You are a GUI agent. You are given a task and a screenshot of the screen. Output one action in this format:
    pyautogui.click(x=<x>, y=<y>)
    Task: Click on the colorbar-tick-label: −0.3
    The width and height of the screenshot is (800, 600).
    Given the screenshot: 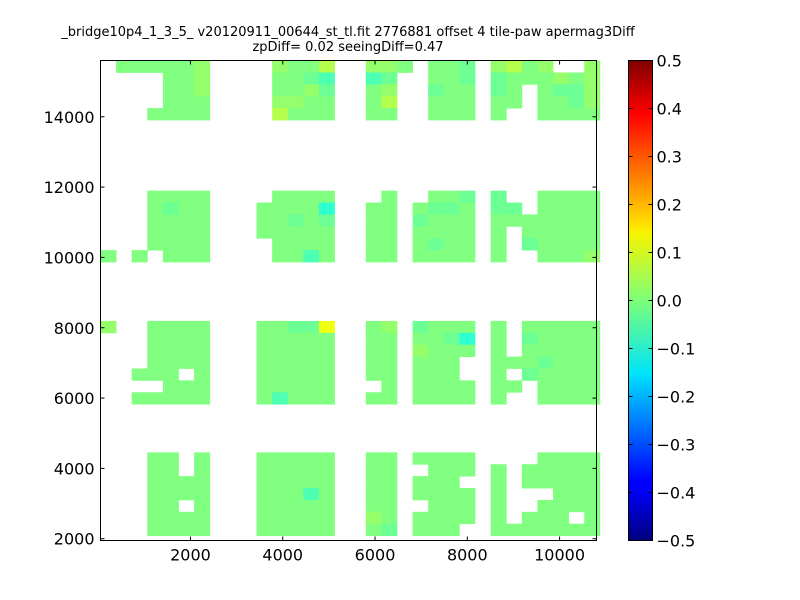 What is the action you would take?
    pyautogui.click(x=676, y=445)
    